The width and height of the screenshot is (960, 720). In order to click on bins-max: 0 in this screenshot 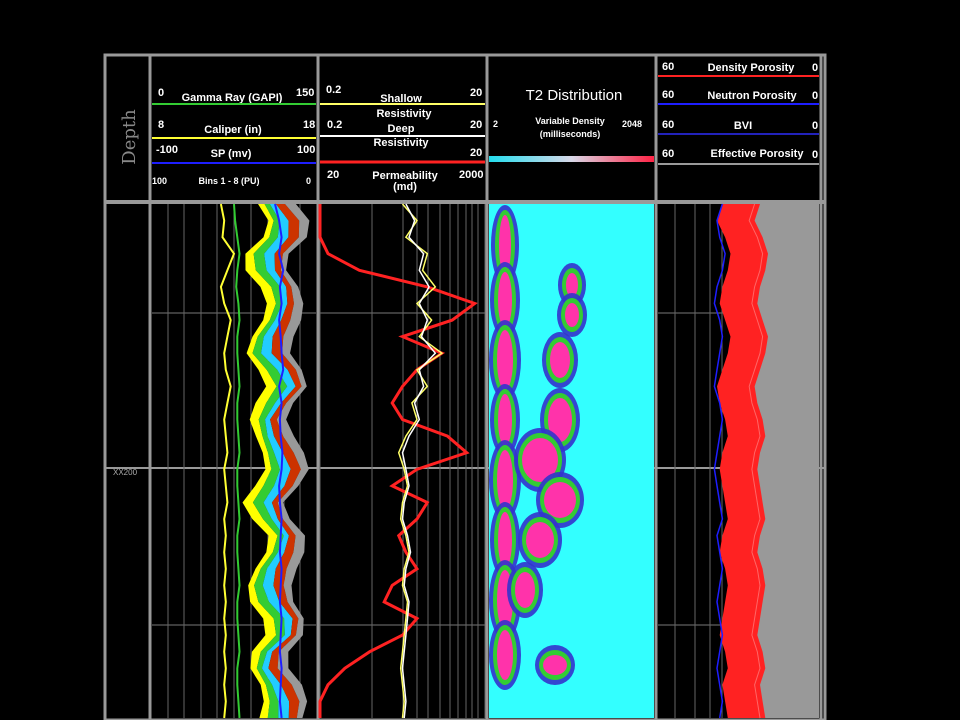, I will do `click(308, 181)`.